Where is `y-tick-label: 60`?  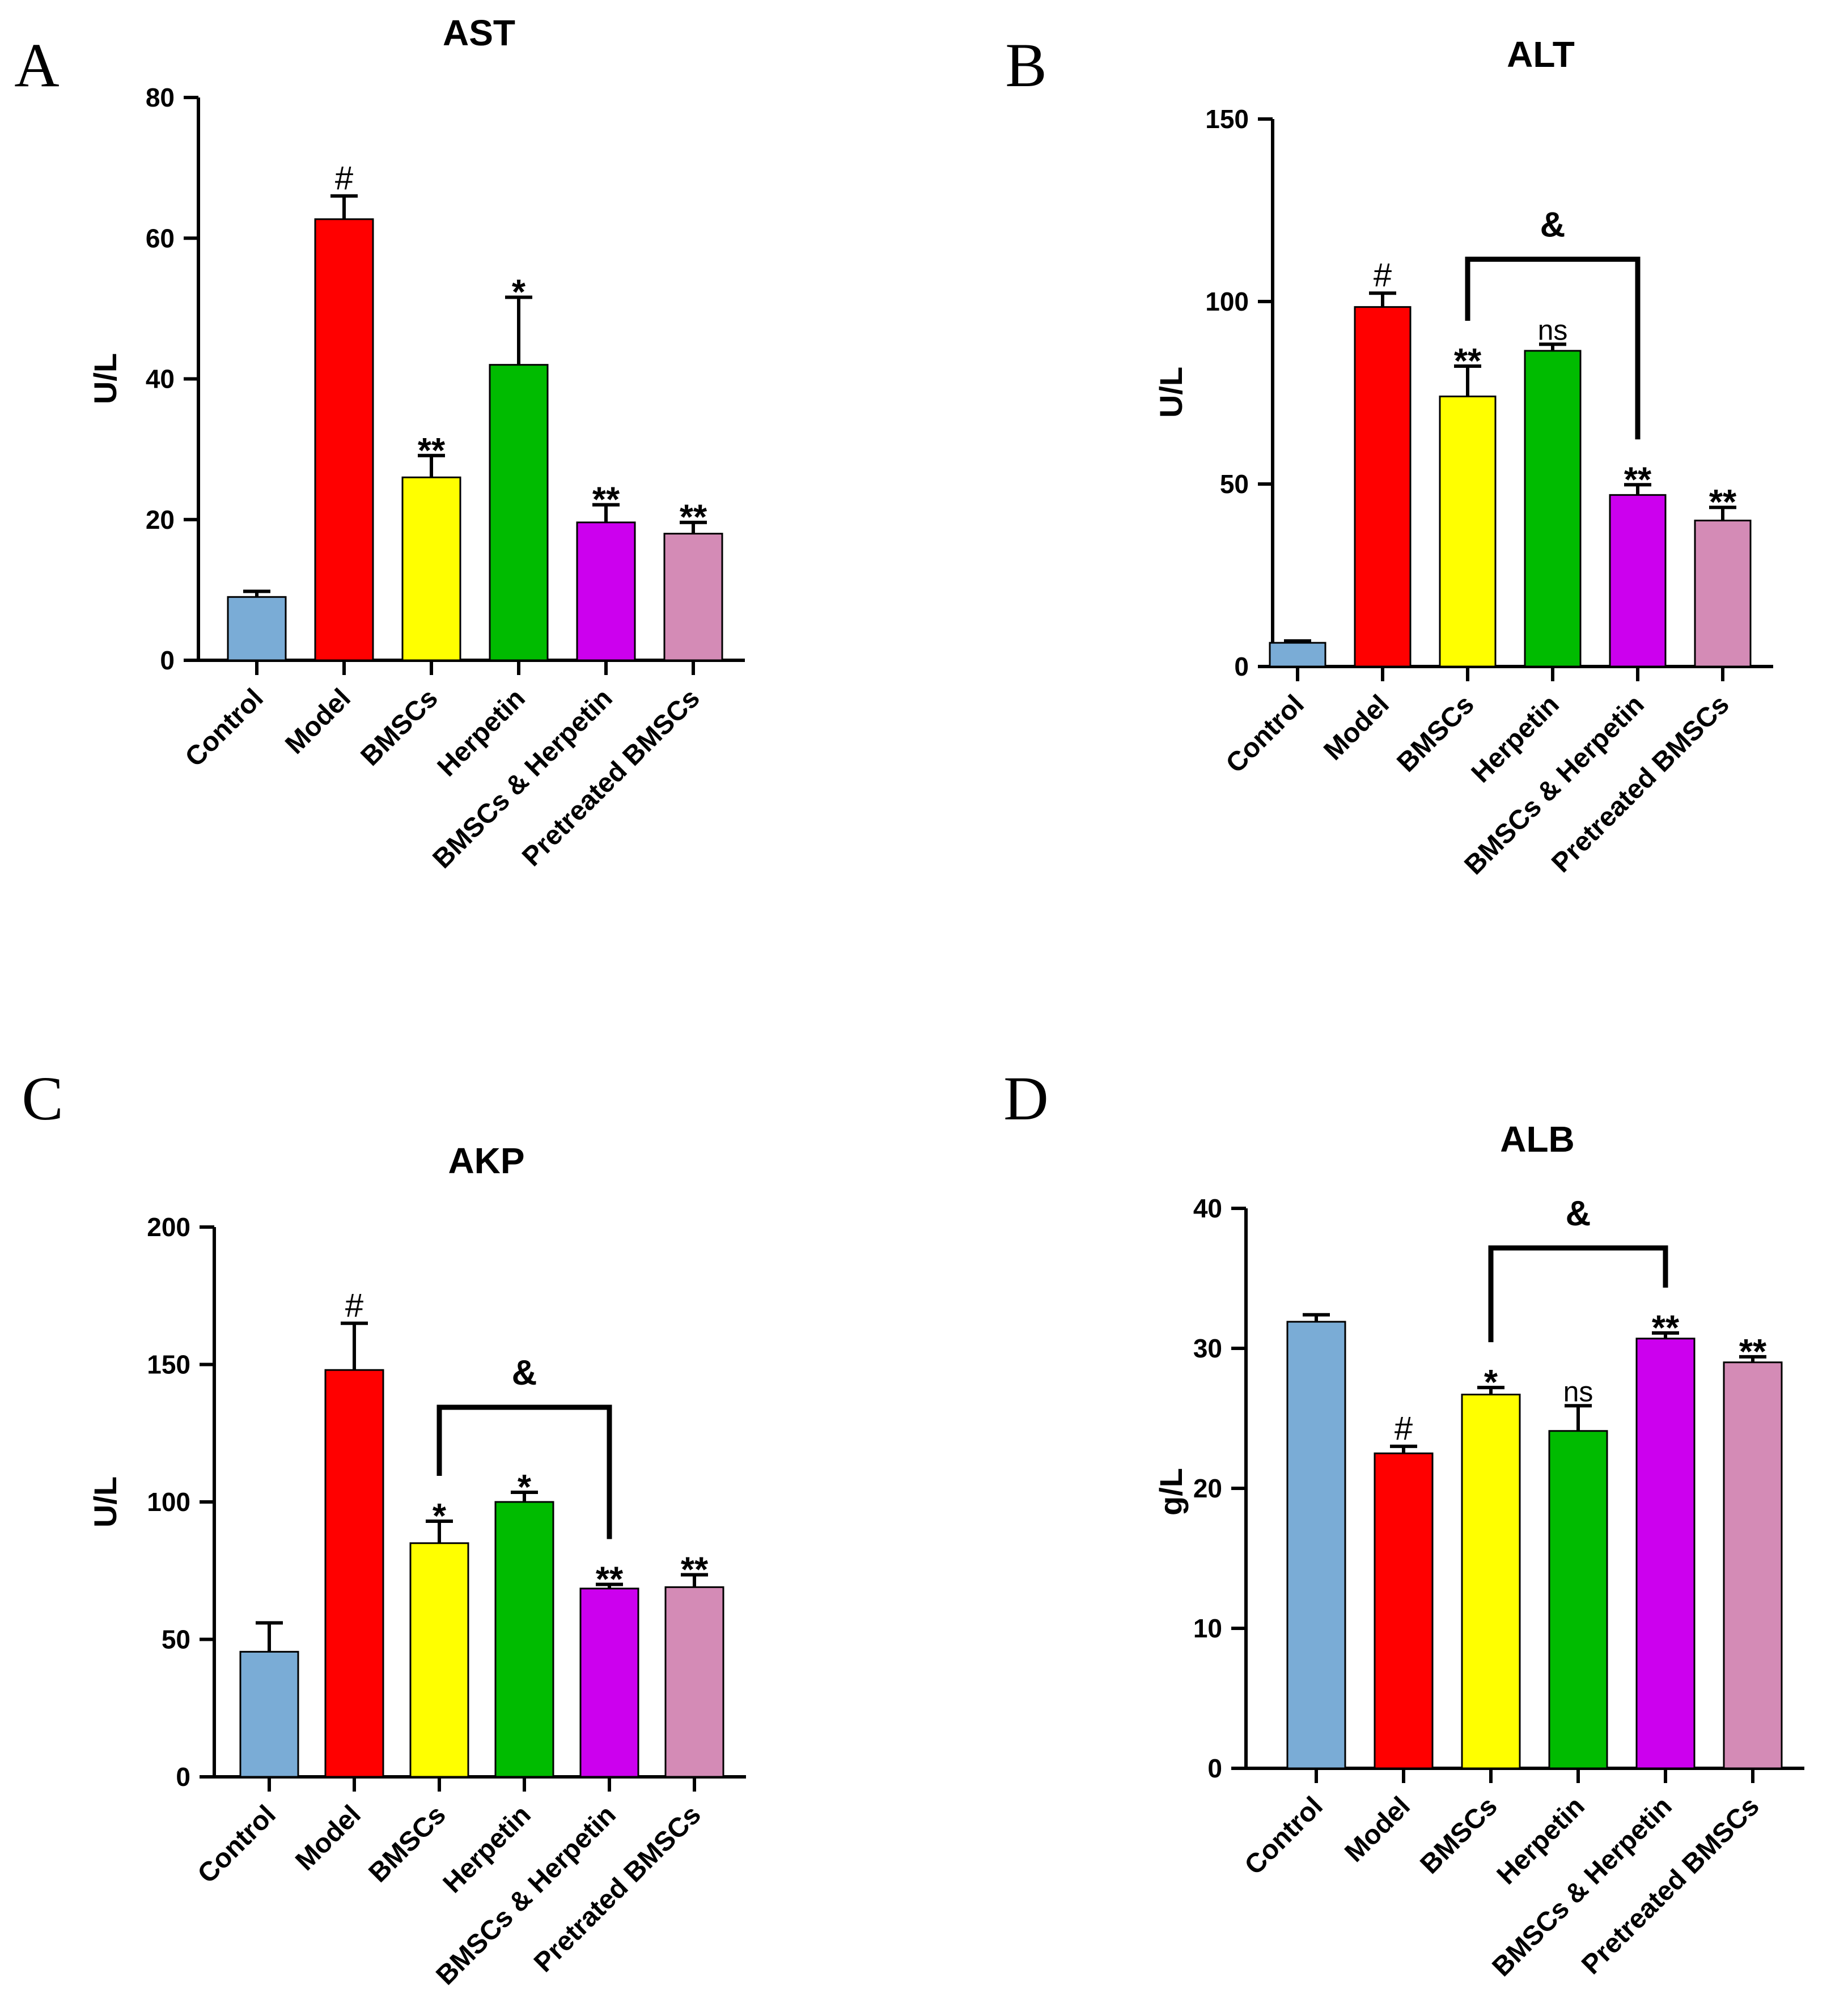 y-tick-label: 60 is located at coordinates (160, 238).